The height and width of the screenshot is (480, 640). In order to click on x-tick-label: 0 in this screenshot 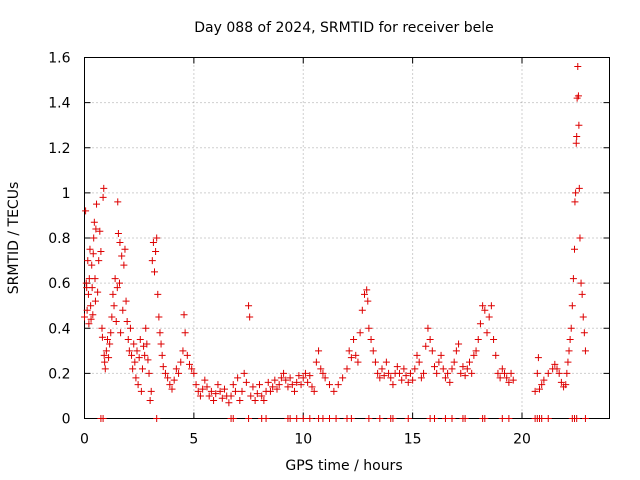, I will do `click(84, 440)`.